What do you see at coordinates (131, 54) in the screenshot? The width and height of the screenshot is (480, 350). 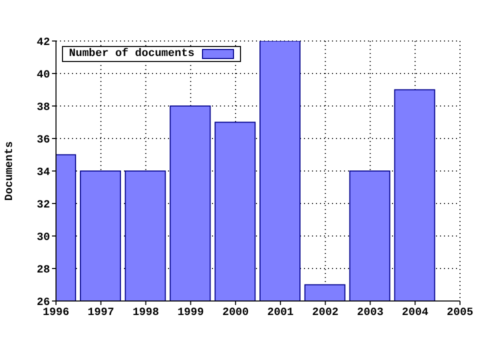 I see `legend-label: Number of documents` at bounding box center [131, 54].